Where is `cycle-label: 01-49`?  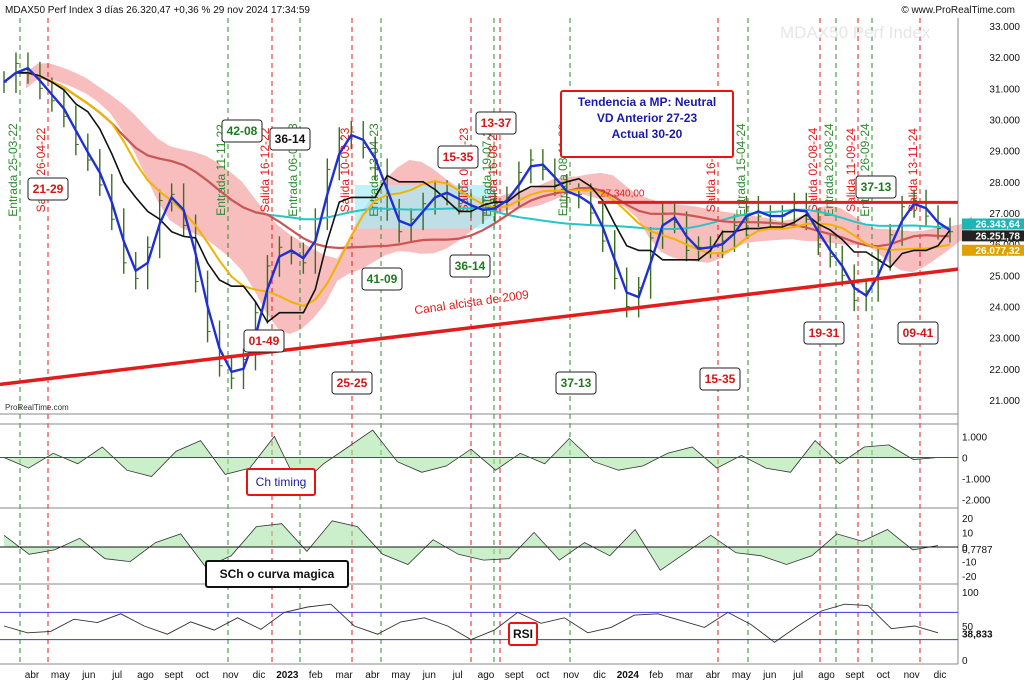 cycle-label: 01-49 is located at coordinates (264, 341).